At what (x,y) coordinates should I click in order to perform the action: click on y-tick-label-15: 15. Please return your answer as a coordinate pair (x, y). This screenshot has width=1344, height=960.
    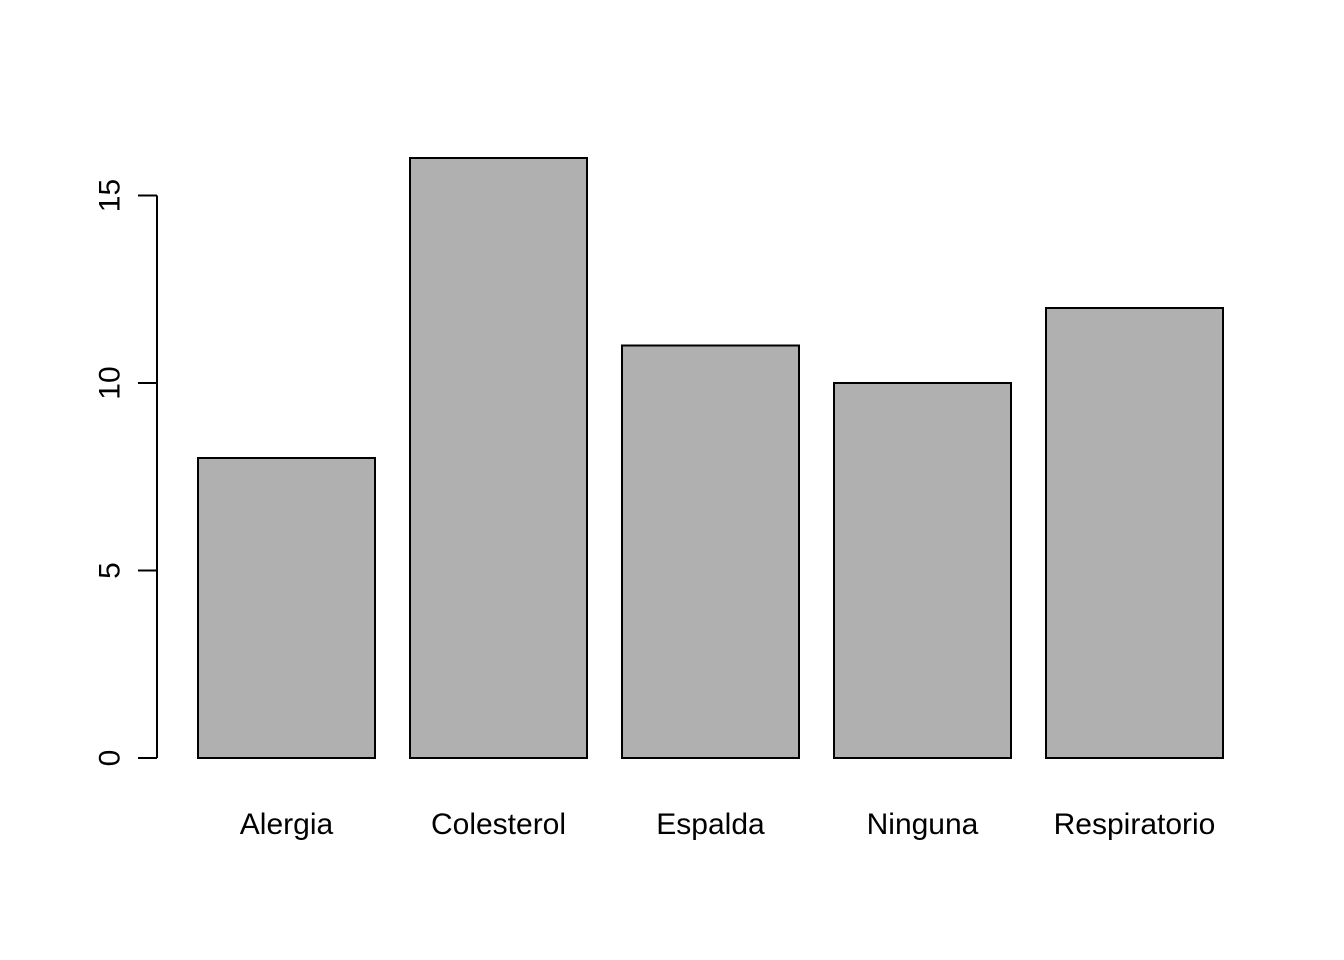
    Looking at the image, I should click on (110, 195).